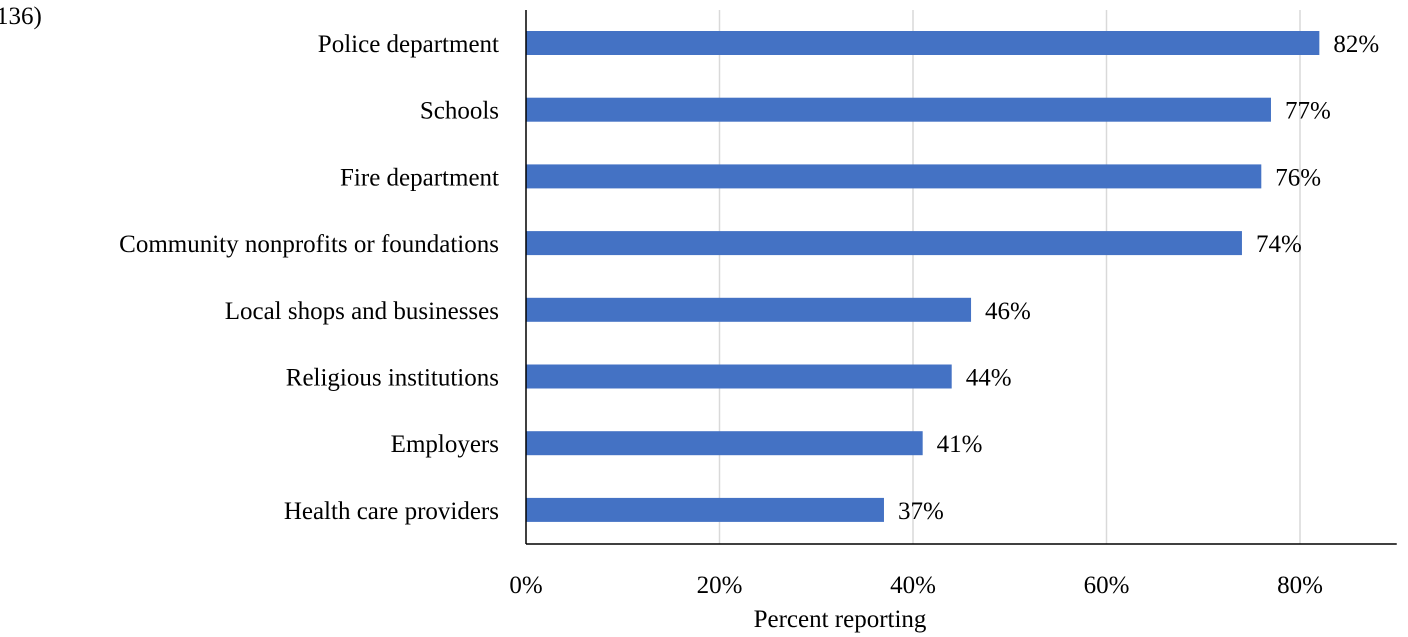 The height and width of the screenshot is (637, 1408). I want to click on header-fragment: 136), so click(21, 16).